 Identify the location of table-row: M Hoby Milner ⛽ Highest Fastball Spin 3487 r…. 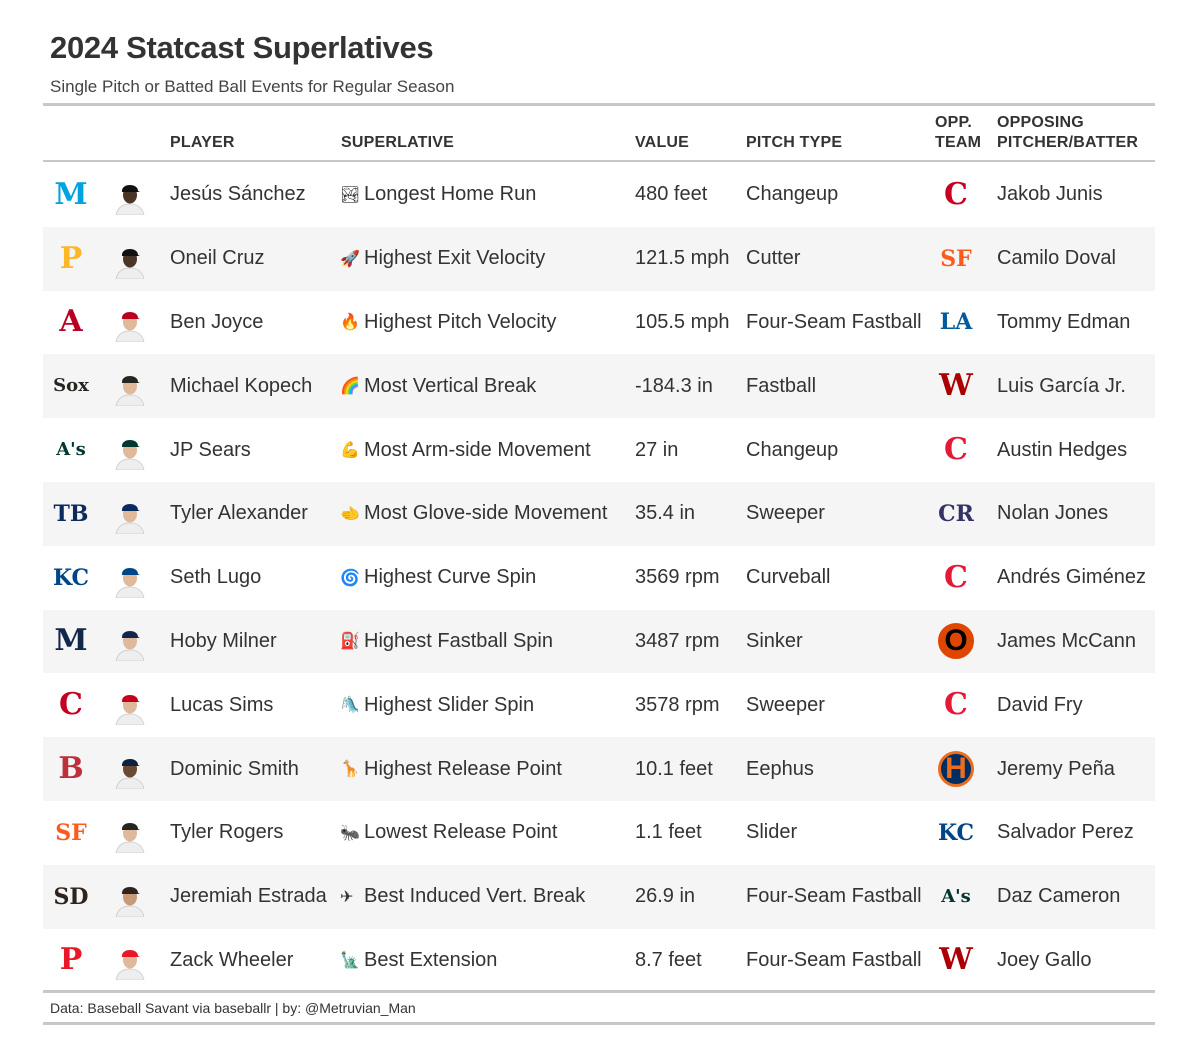
(599, 641).